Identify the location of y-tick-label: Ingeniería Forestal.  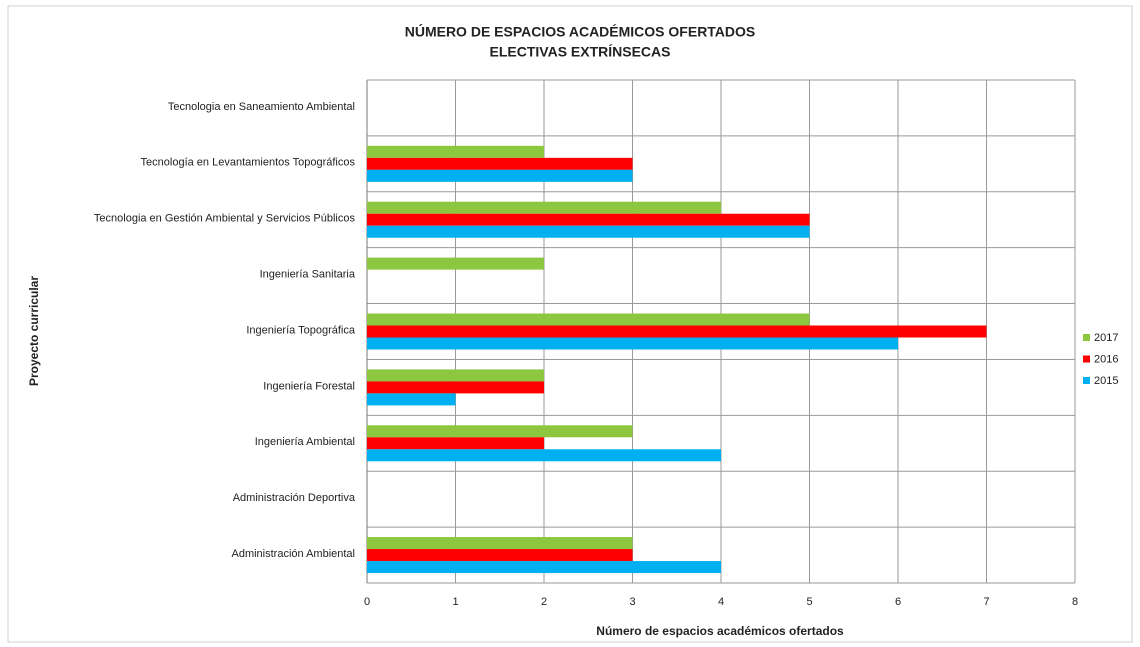
(309, 386).